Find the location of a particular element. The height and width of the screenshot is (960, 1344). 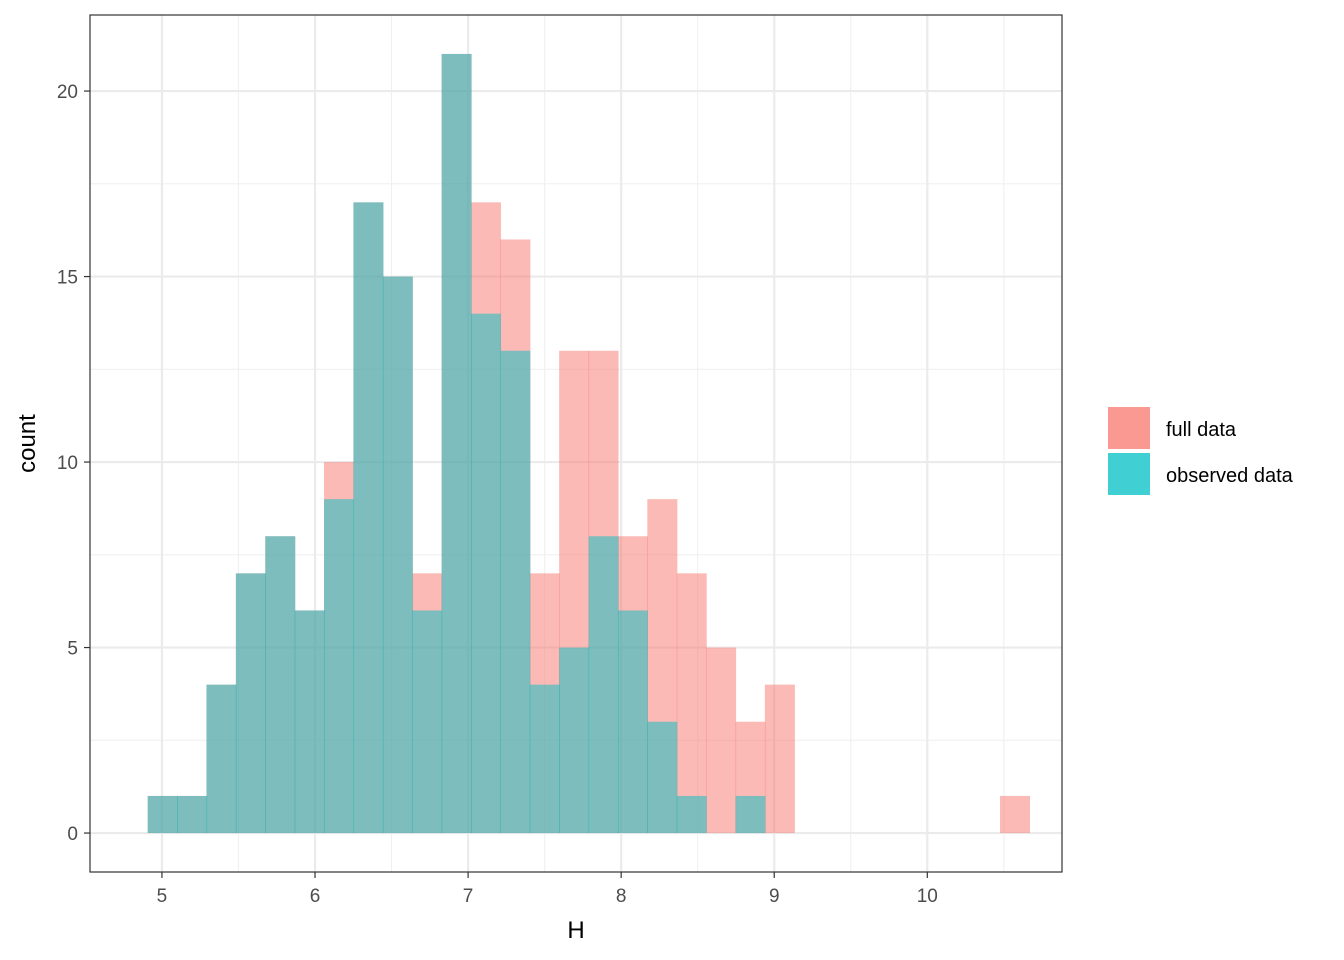

x-tick-label: 6 is located at coordinates (315, 896).